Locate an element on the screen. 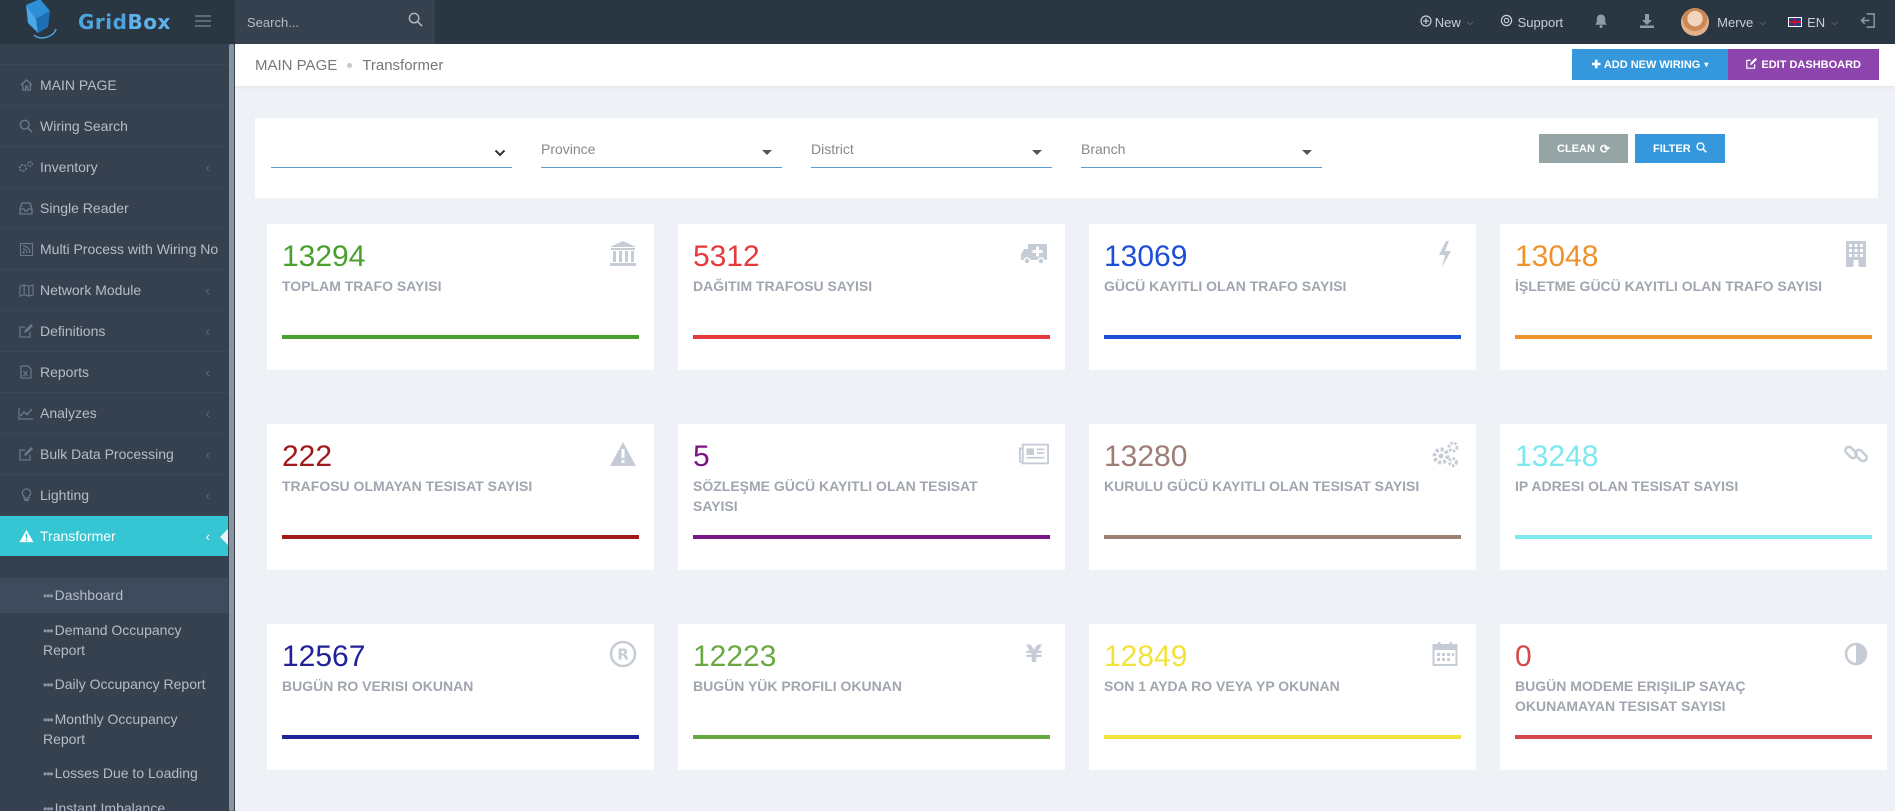  sidebar-subitem-demand-occupancy-report: ••• Demand Occupancy Report is located at coordinates (114, 640).